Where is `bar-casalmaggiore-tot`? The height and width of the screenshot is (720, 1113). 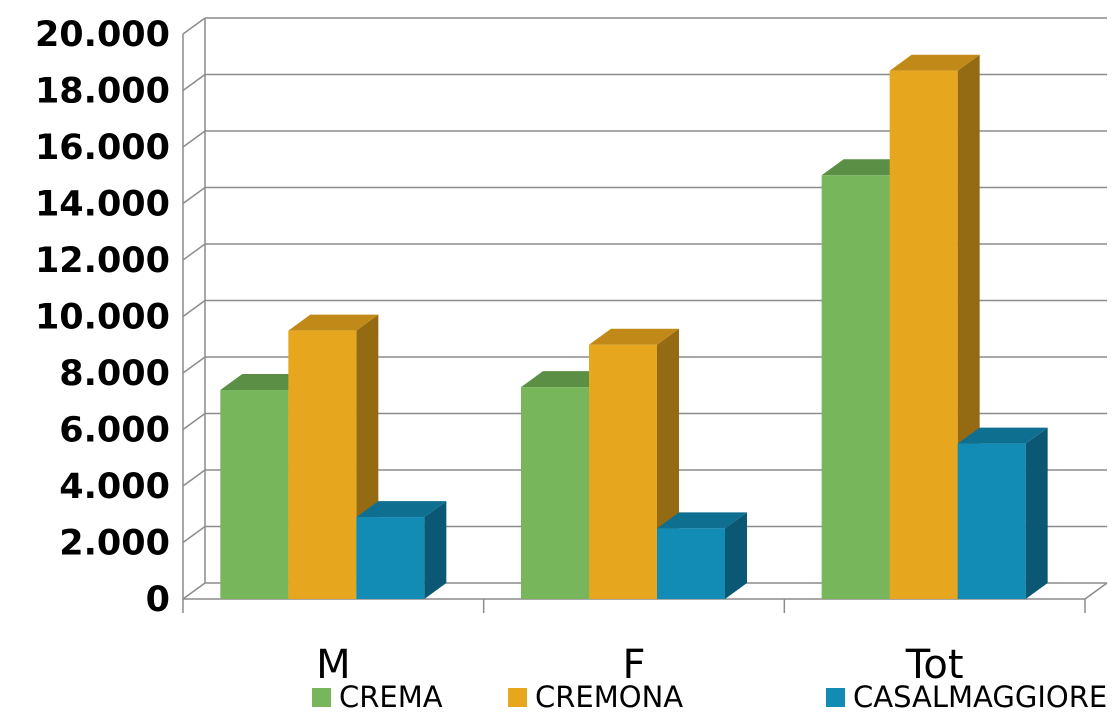
bar-casalmaggiore-tot is located at coordinates (1002, 513).